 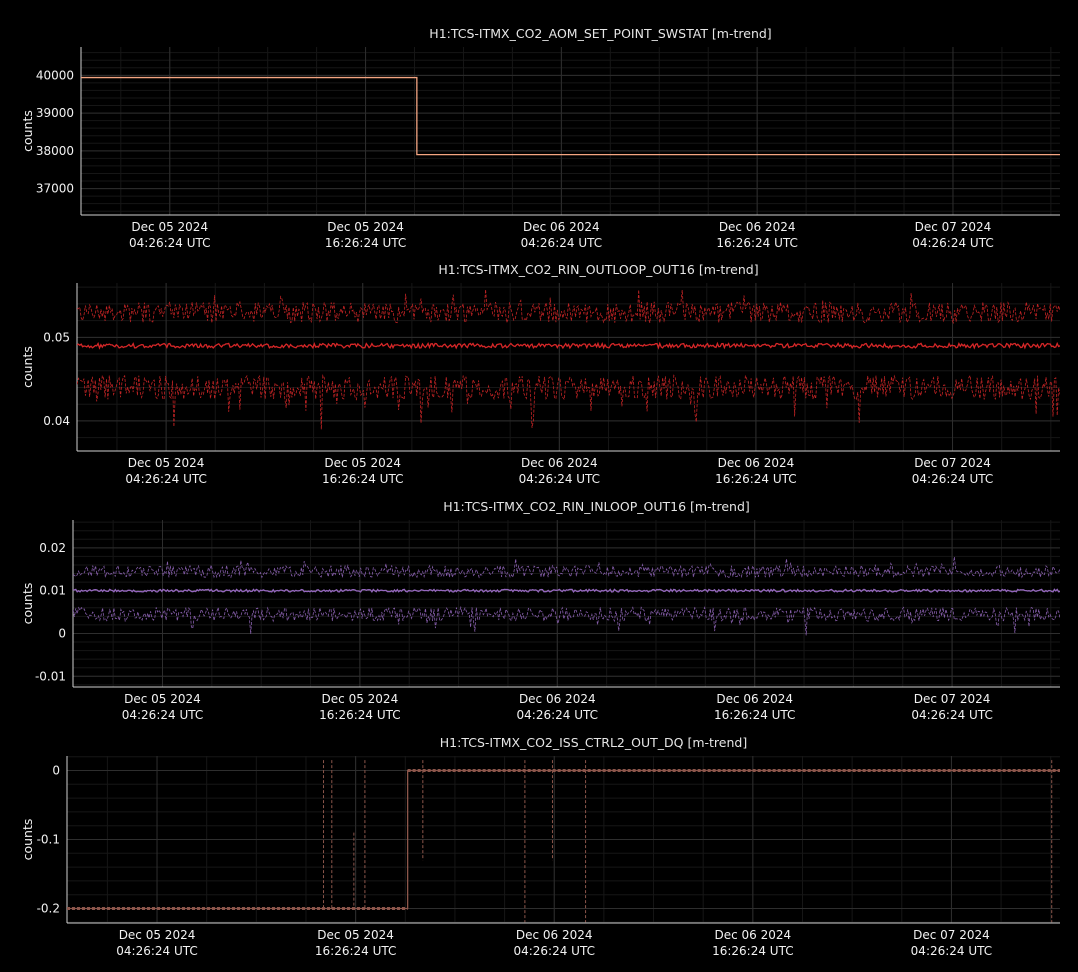 What do you see at coordinates (55, 151) in the screenshot?
I see `y-tick-label: 38000` at bounding box center [55, 151].